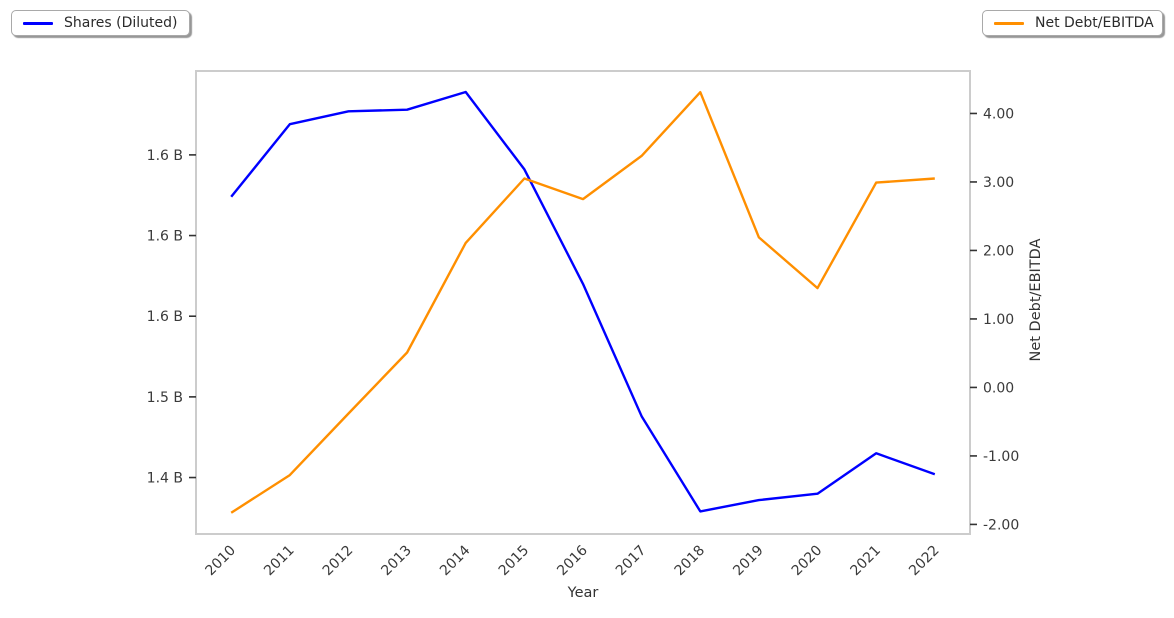 The width and height of the screenshot is (1174, 618). What do you see at coordinates (748, 561) in the screenshot?
I see `x-tick-label: 2019` at bounding box center [748, 561].